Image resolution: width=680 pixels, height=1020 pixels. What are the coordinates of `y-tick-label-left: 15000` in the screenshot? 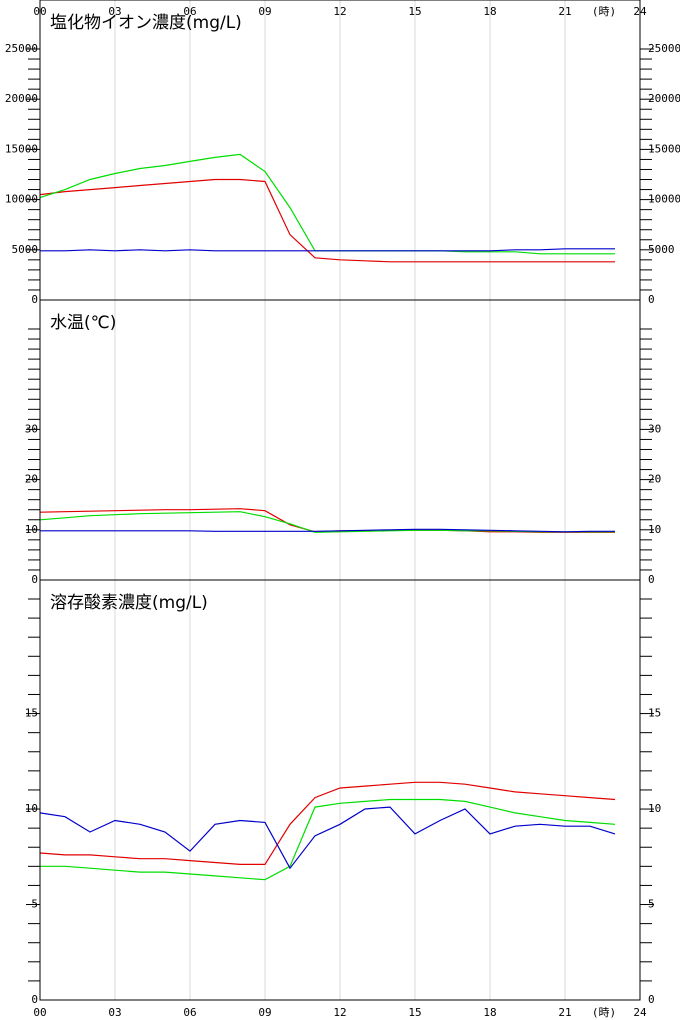 It's located at (21, 148).